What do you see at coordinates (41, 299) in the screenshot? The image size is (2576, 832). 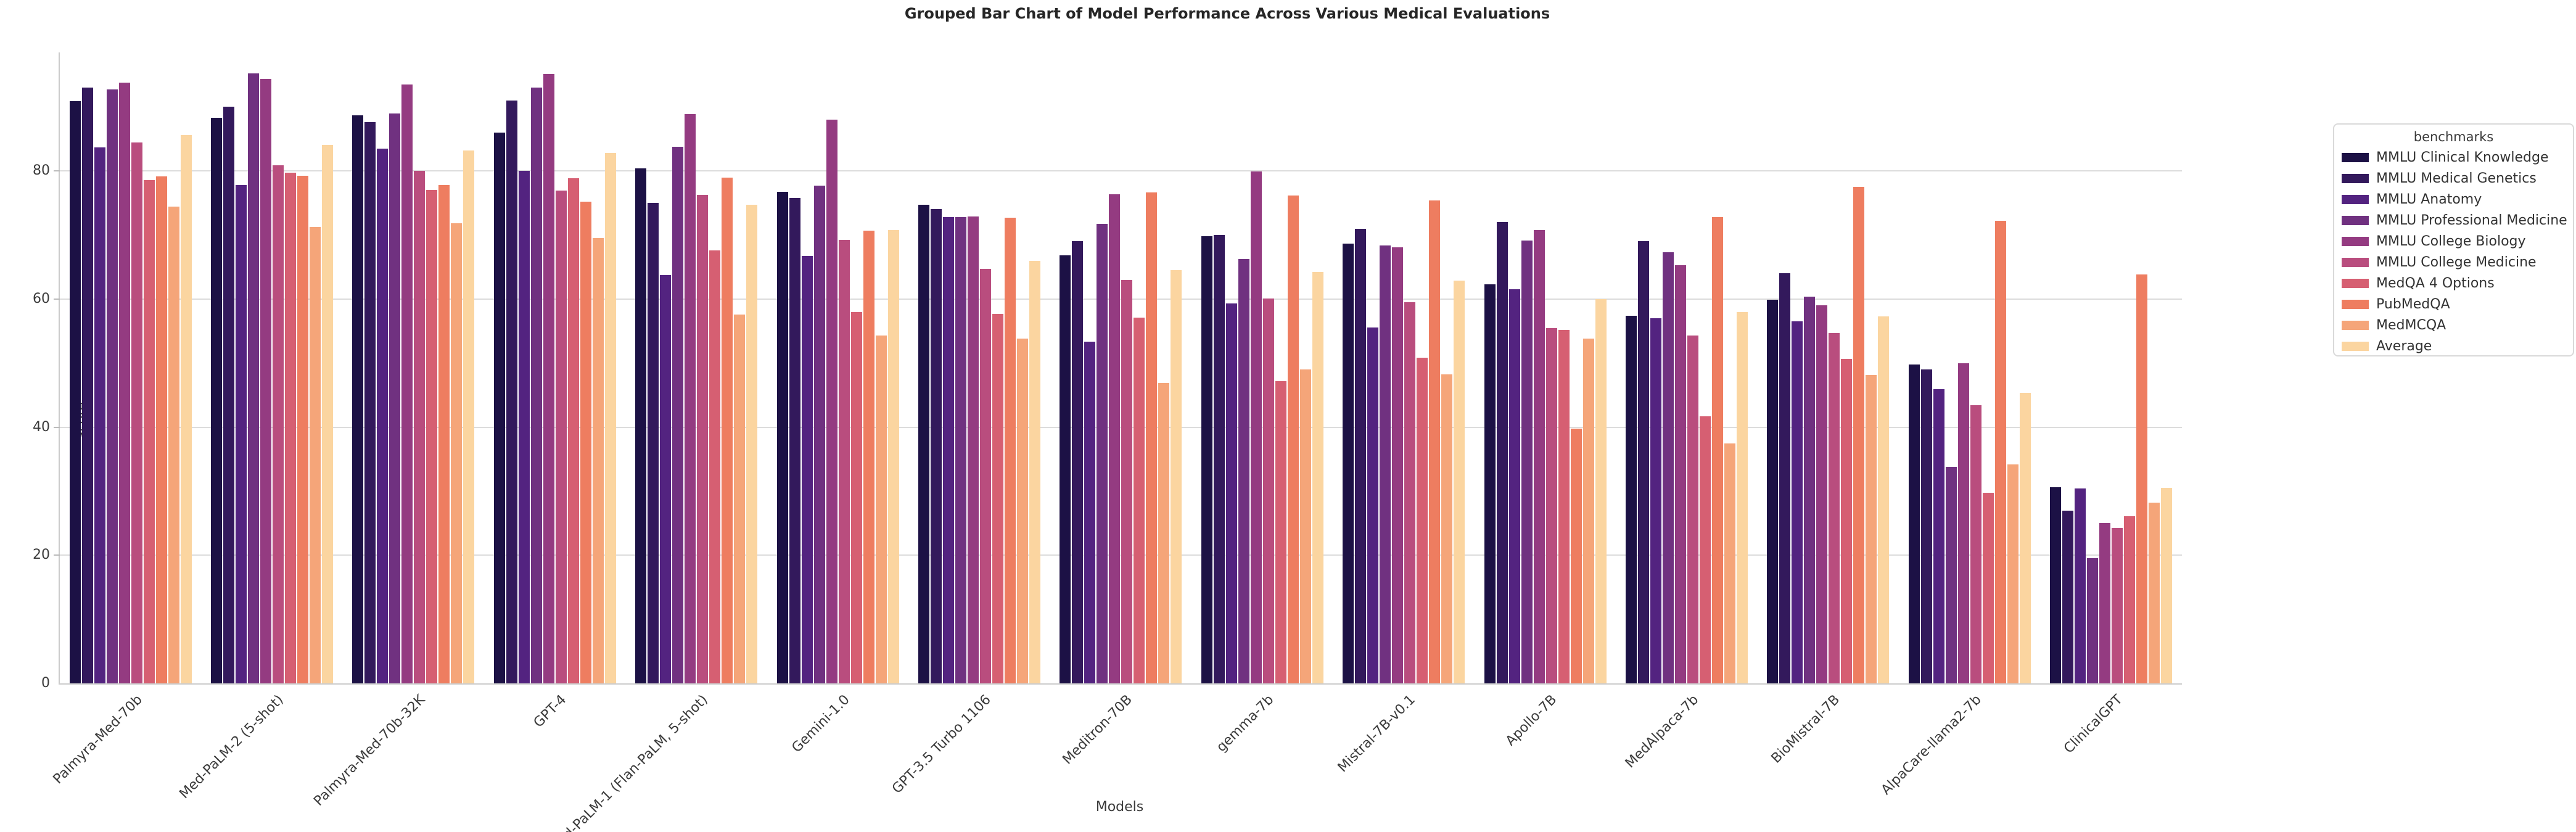 I see `y-tick-label: 60` at bounding box center [41, 299].